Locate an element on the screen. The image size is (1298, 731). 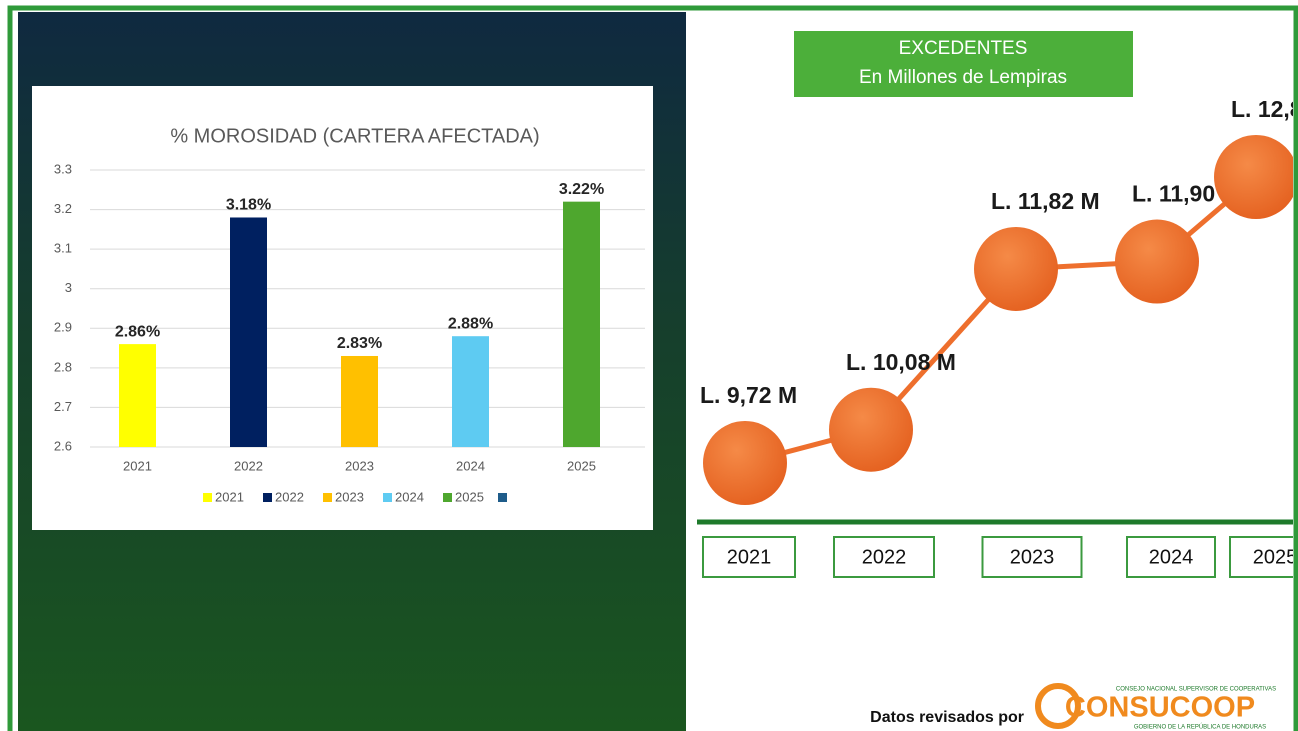
y-tick-label: 2.8 is located at coordinates (63, 366).